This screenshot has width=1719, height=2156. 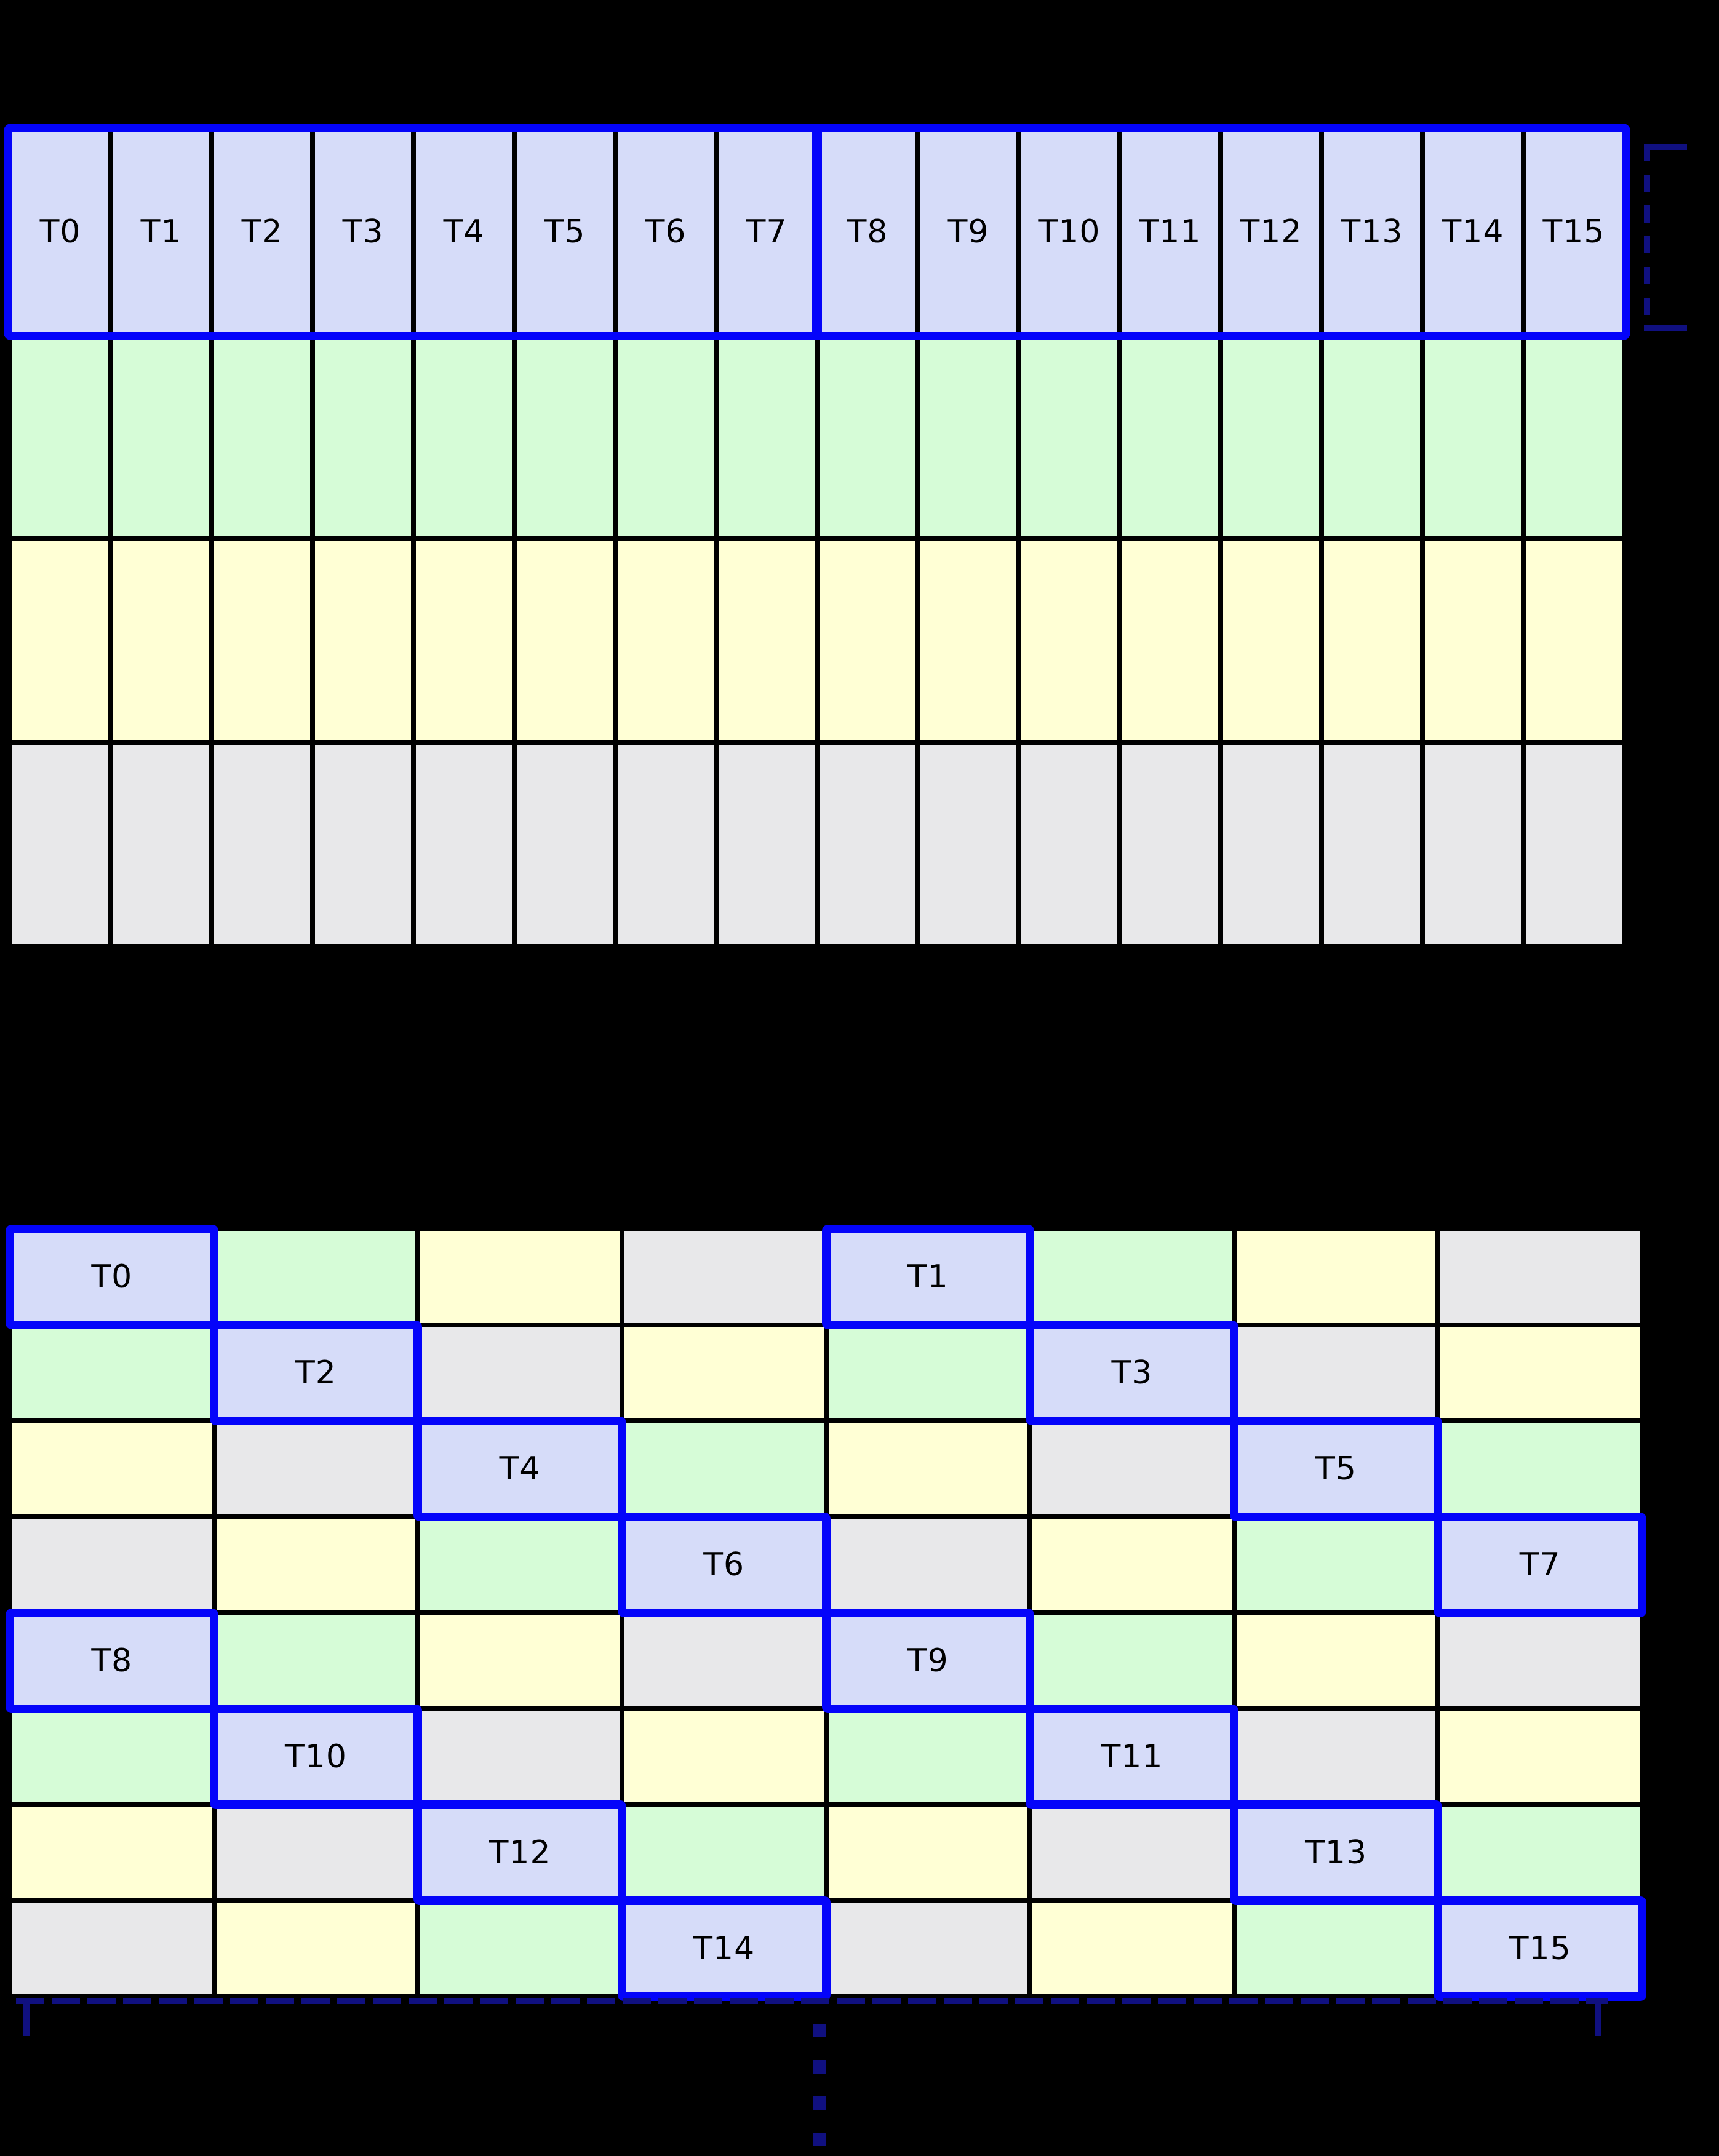 I want to click on thread-label: T9, so click(x=928, y=1660).